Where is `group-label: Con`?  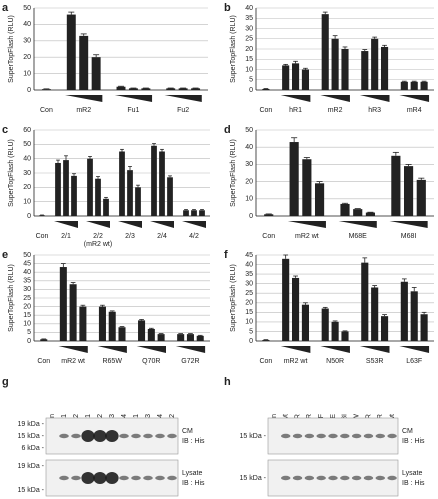 group-label: Con is located at coordinates (265, 361).